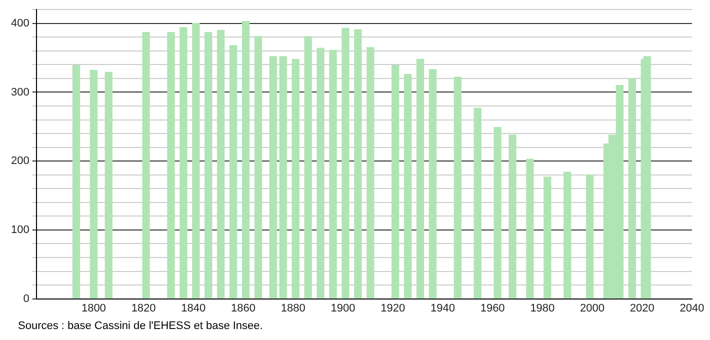 This screenshot has height=340, width=710. What do you see at coordinates (343, 308) in the screenshot?
I see `x-tick-label: 1900` at bounding box center [343, 308].